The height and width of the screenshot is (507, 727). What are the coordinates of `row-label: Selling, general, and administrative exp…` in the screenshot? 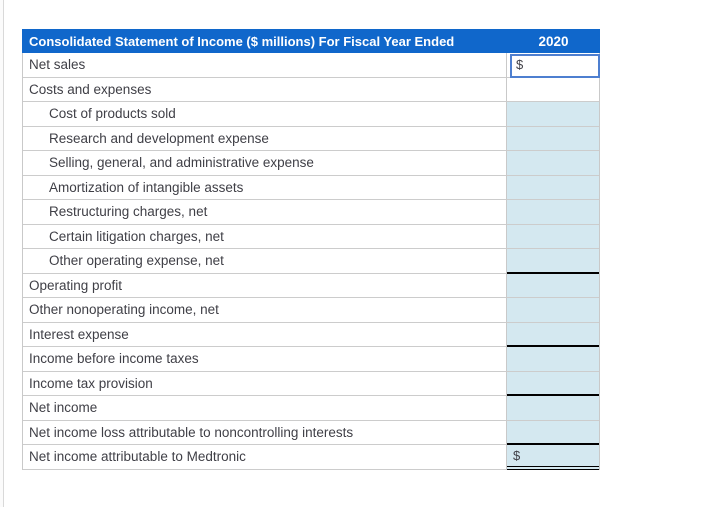 It's located at (265, 163).